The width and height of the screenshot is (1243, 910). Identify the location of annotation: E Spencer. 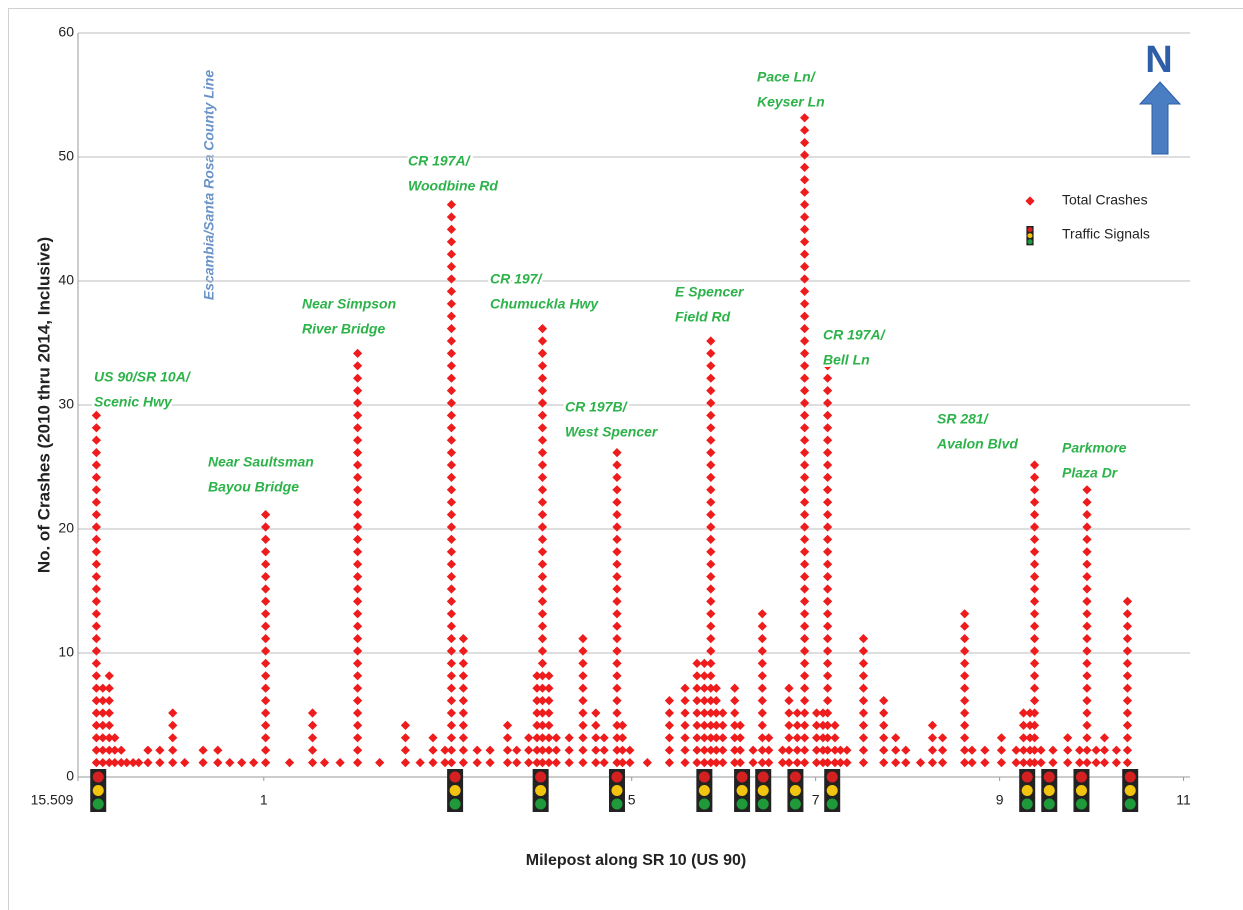
(710, 292).